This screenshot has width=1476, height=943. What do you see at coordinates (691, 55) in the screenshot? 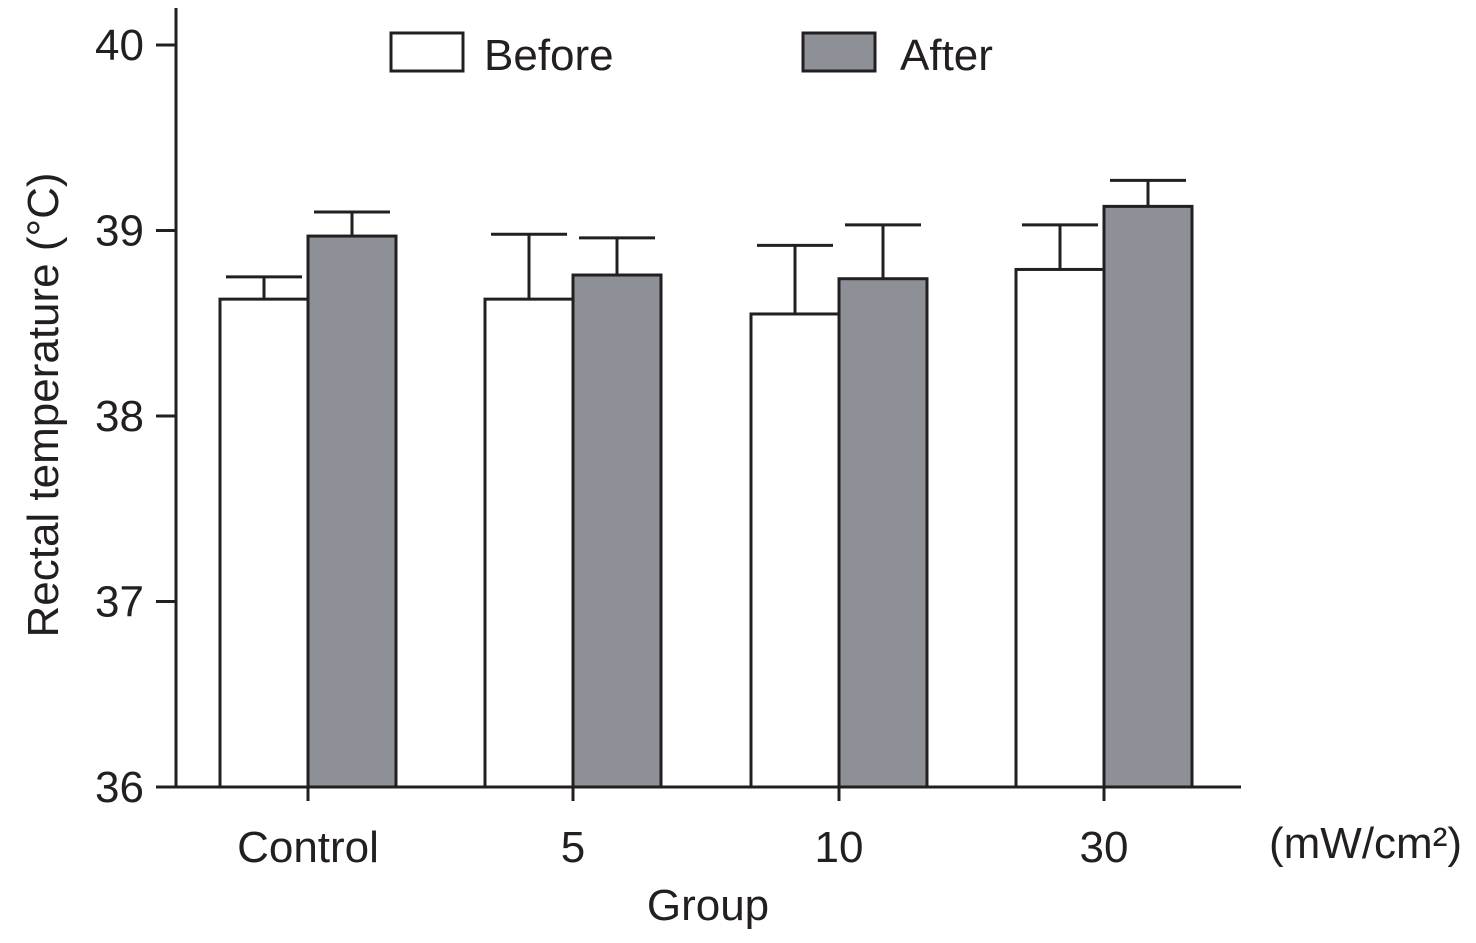
I see `legend: Before After` at bounding box center [691, 55].